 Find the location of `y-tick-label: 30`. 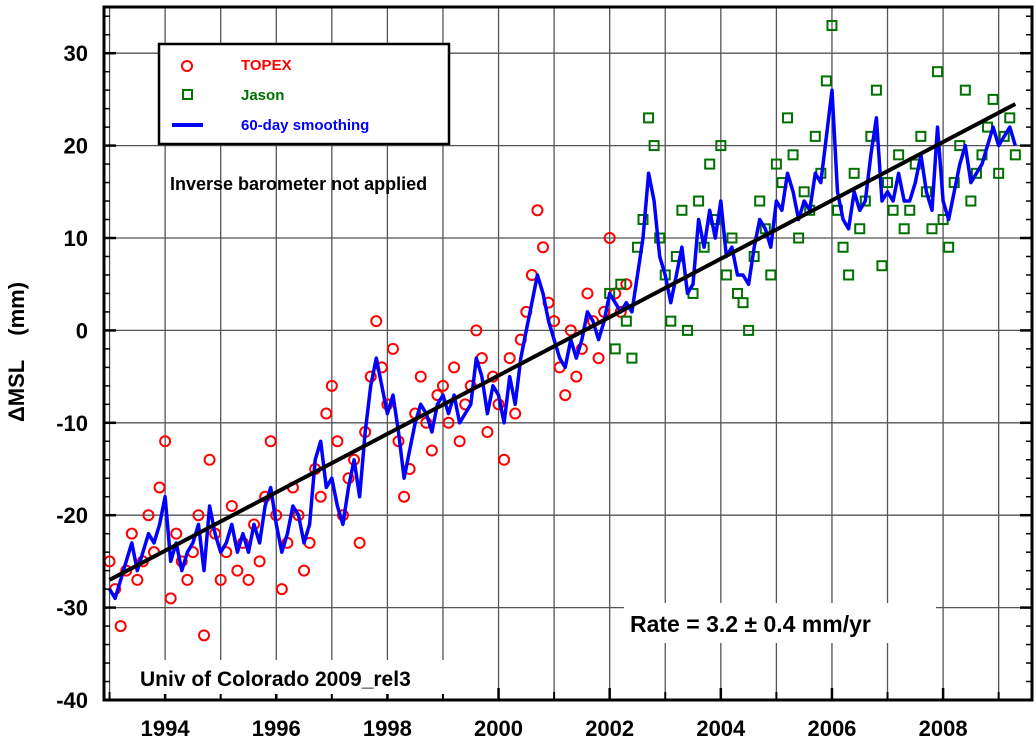

y-tick-label: 30 is located at coordinates (76, 53).